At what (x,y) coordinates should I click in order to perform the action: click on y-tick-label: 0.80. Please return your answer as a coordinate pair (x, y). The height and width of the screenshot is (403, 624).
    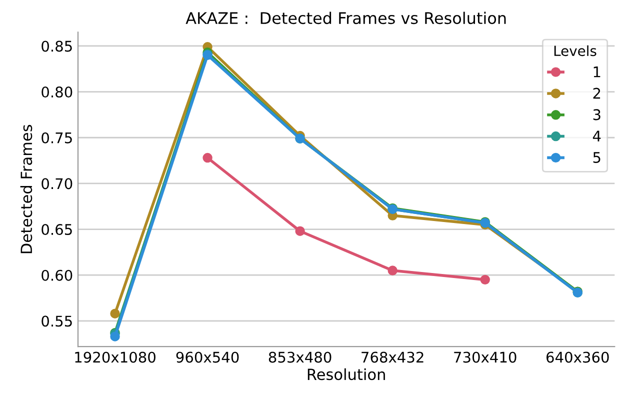
    Looking at the image, I should click on (57, 92).